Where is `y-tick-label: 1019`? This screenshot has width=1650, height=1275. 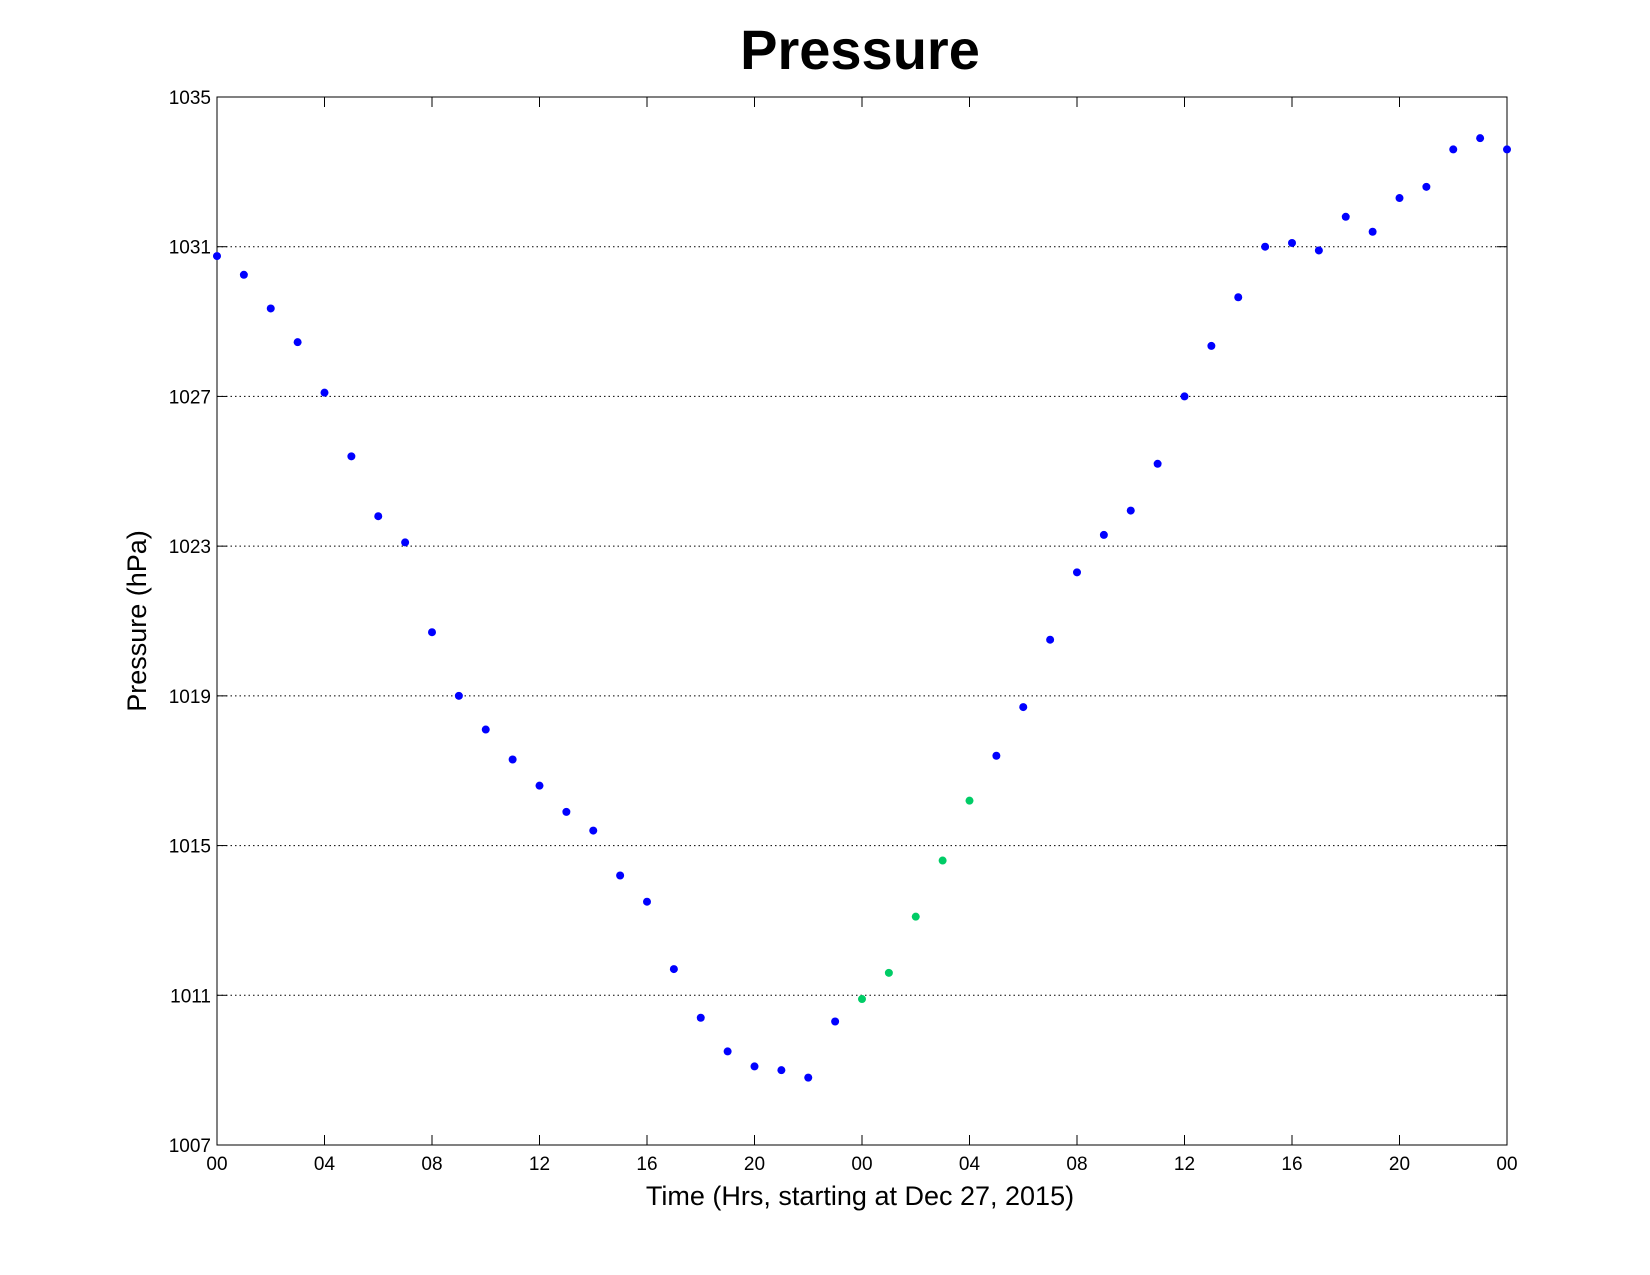 y-tick-label: 1019 is located at coordinates (190, 697).